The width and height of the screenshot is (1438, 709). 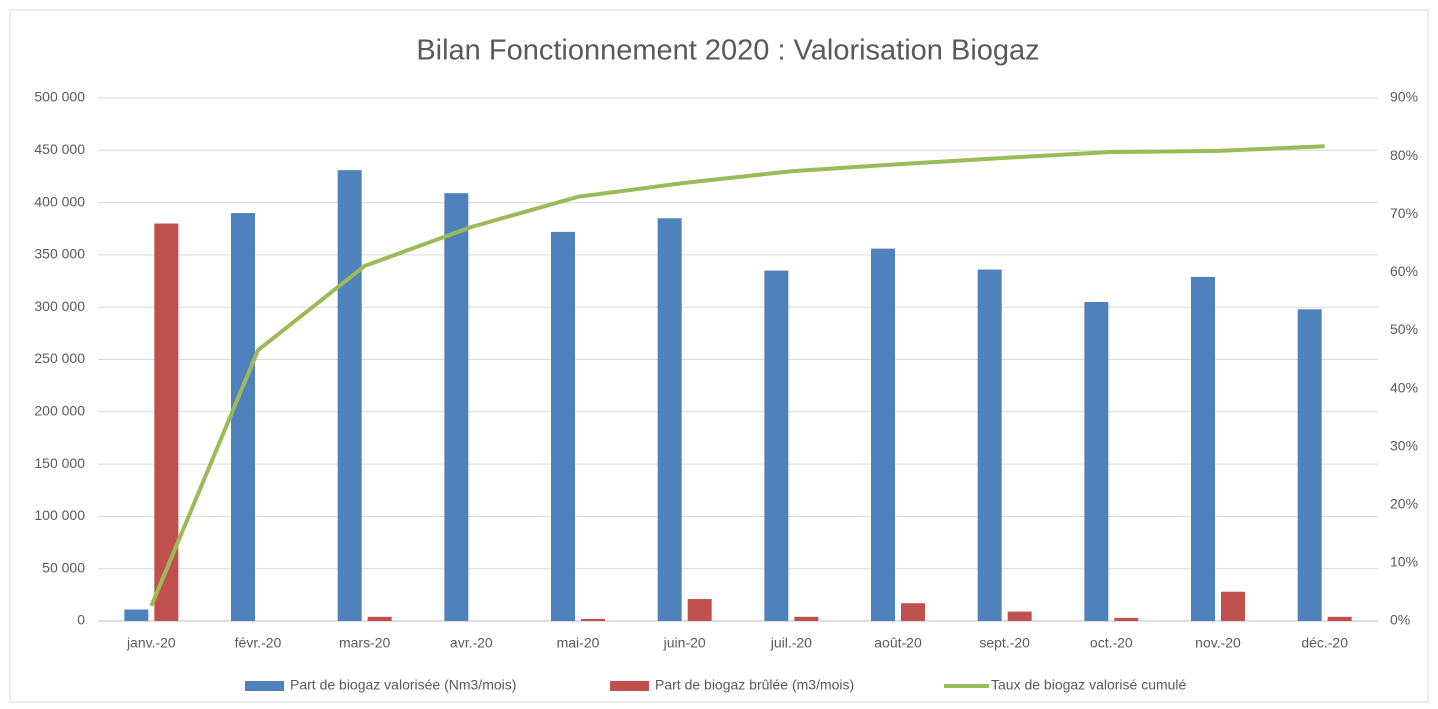 I want to click on legend-label: Part de biogaz brûlée (m3/mois), so click(x=754, y=685).